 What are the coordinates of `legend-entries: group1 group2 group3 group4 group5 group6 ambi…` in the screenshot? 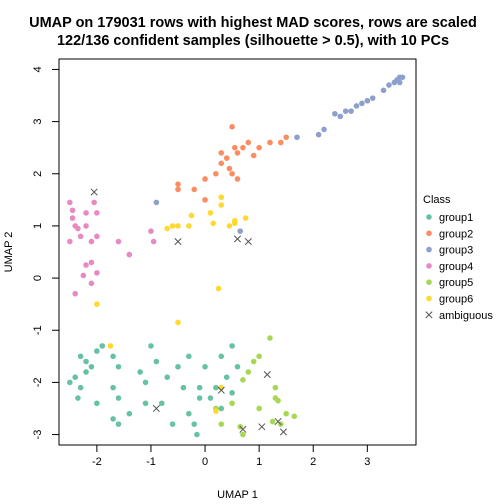 It's located at (459, 267).